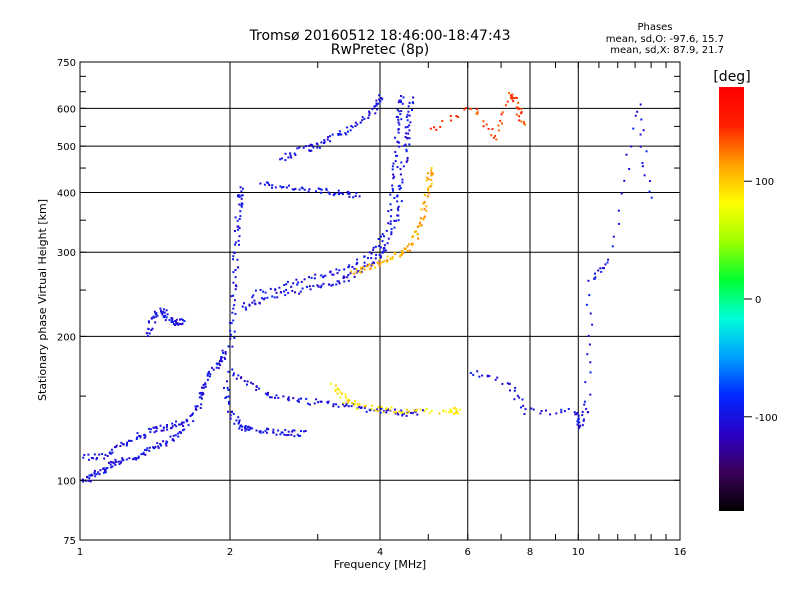  I want to click on y-tick-label: 750, so click(66, 63).